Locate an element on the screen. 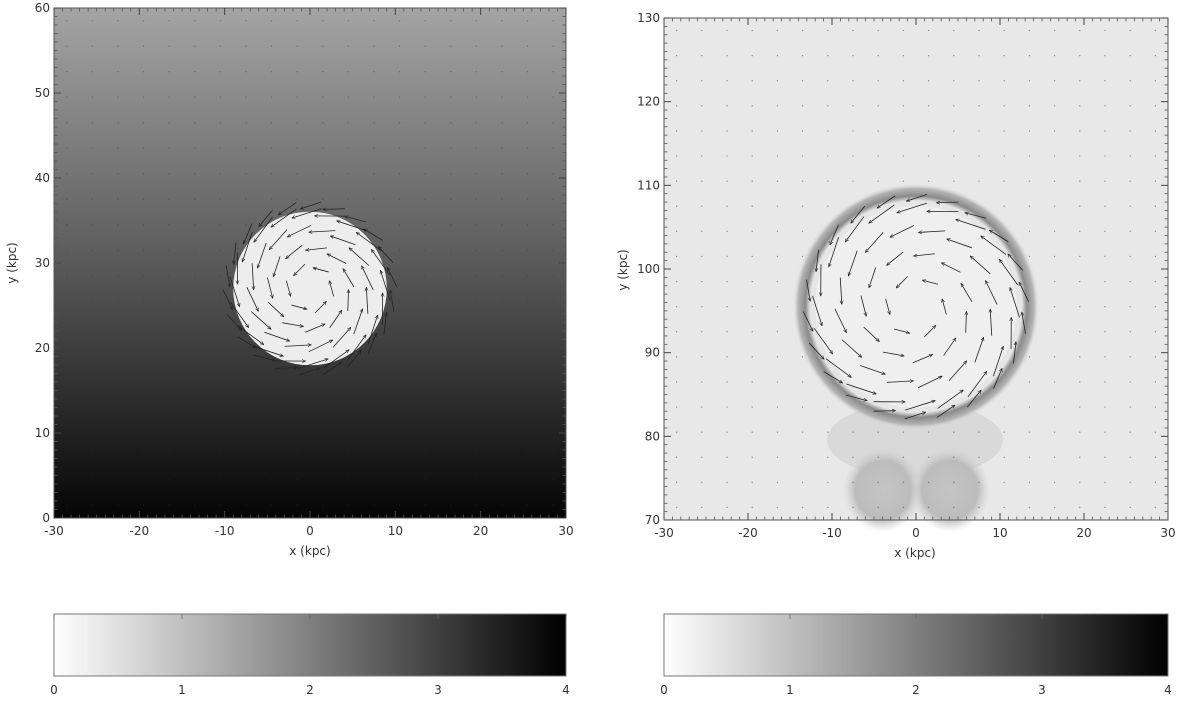 The width and height of the screenshot is (1181, 706). right-cb-tick-label: 4 is located at coordinates (1168, 690).